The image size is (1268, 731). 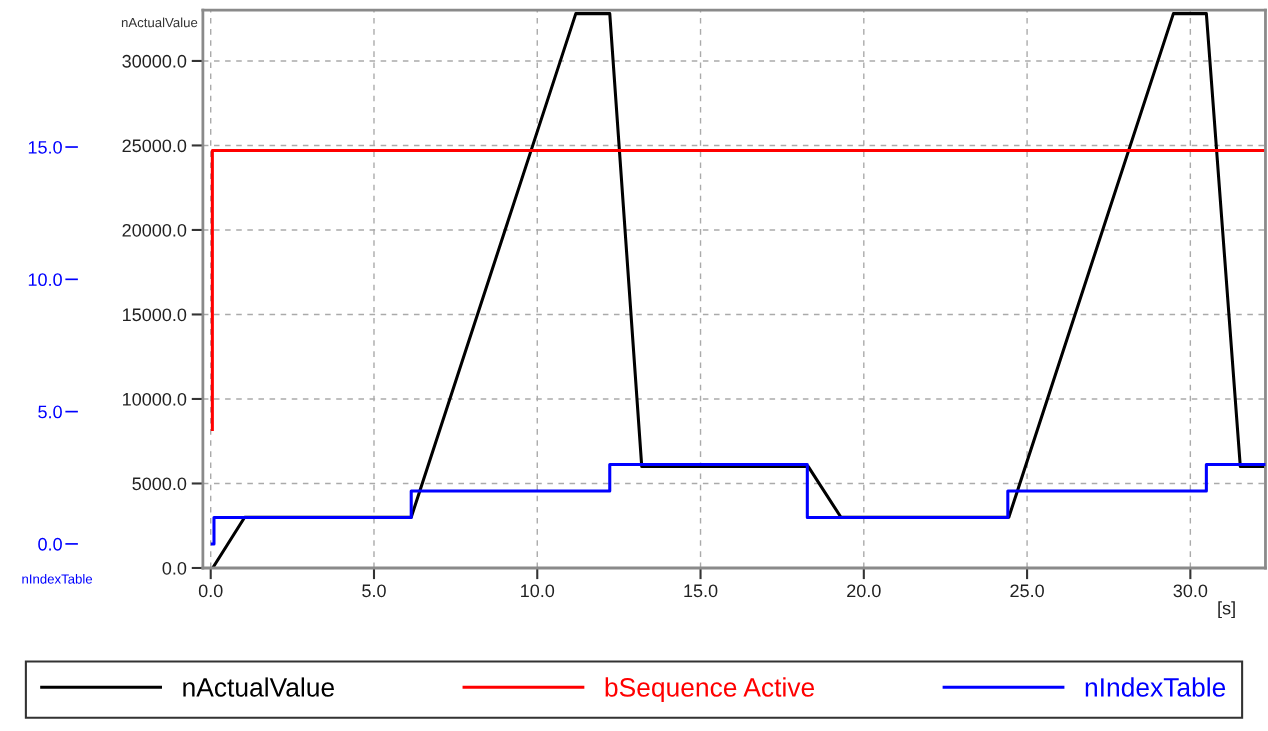 I want to click on y-tick-label: 20000.0, so click(x=154, y=230).